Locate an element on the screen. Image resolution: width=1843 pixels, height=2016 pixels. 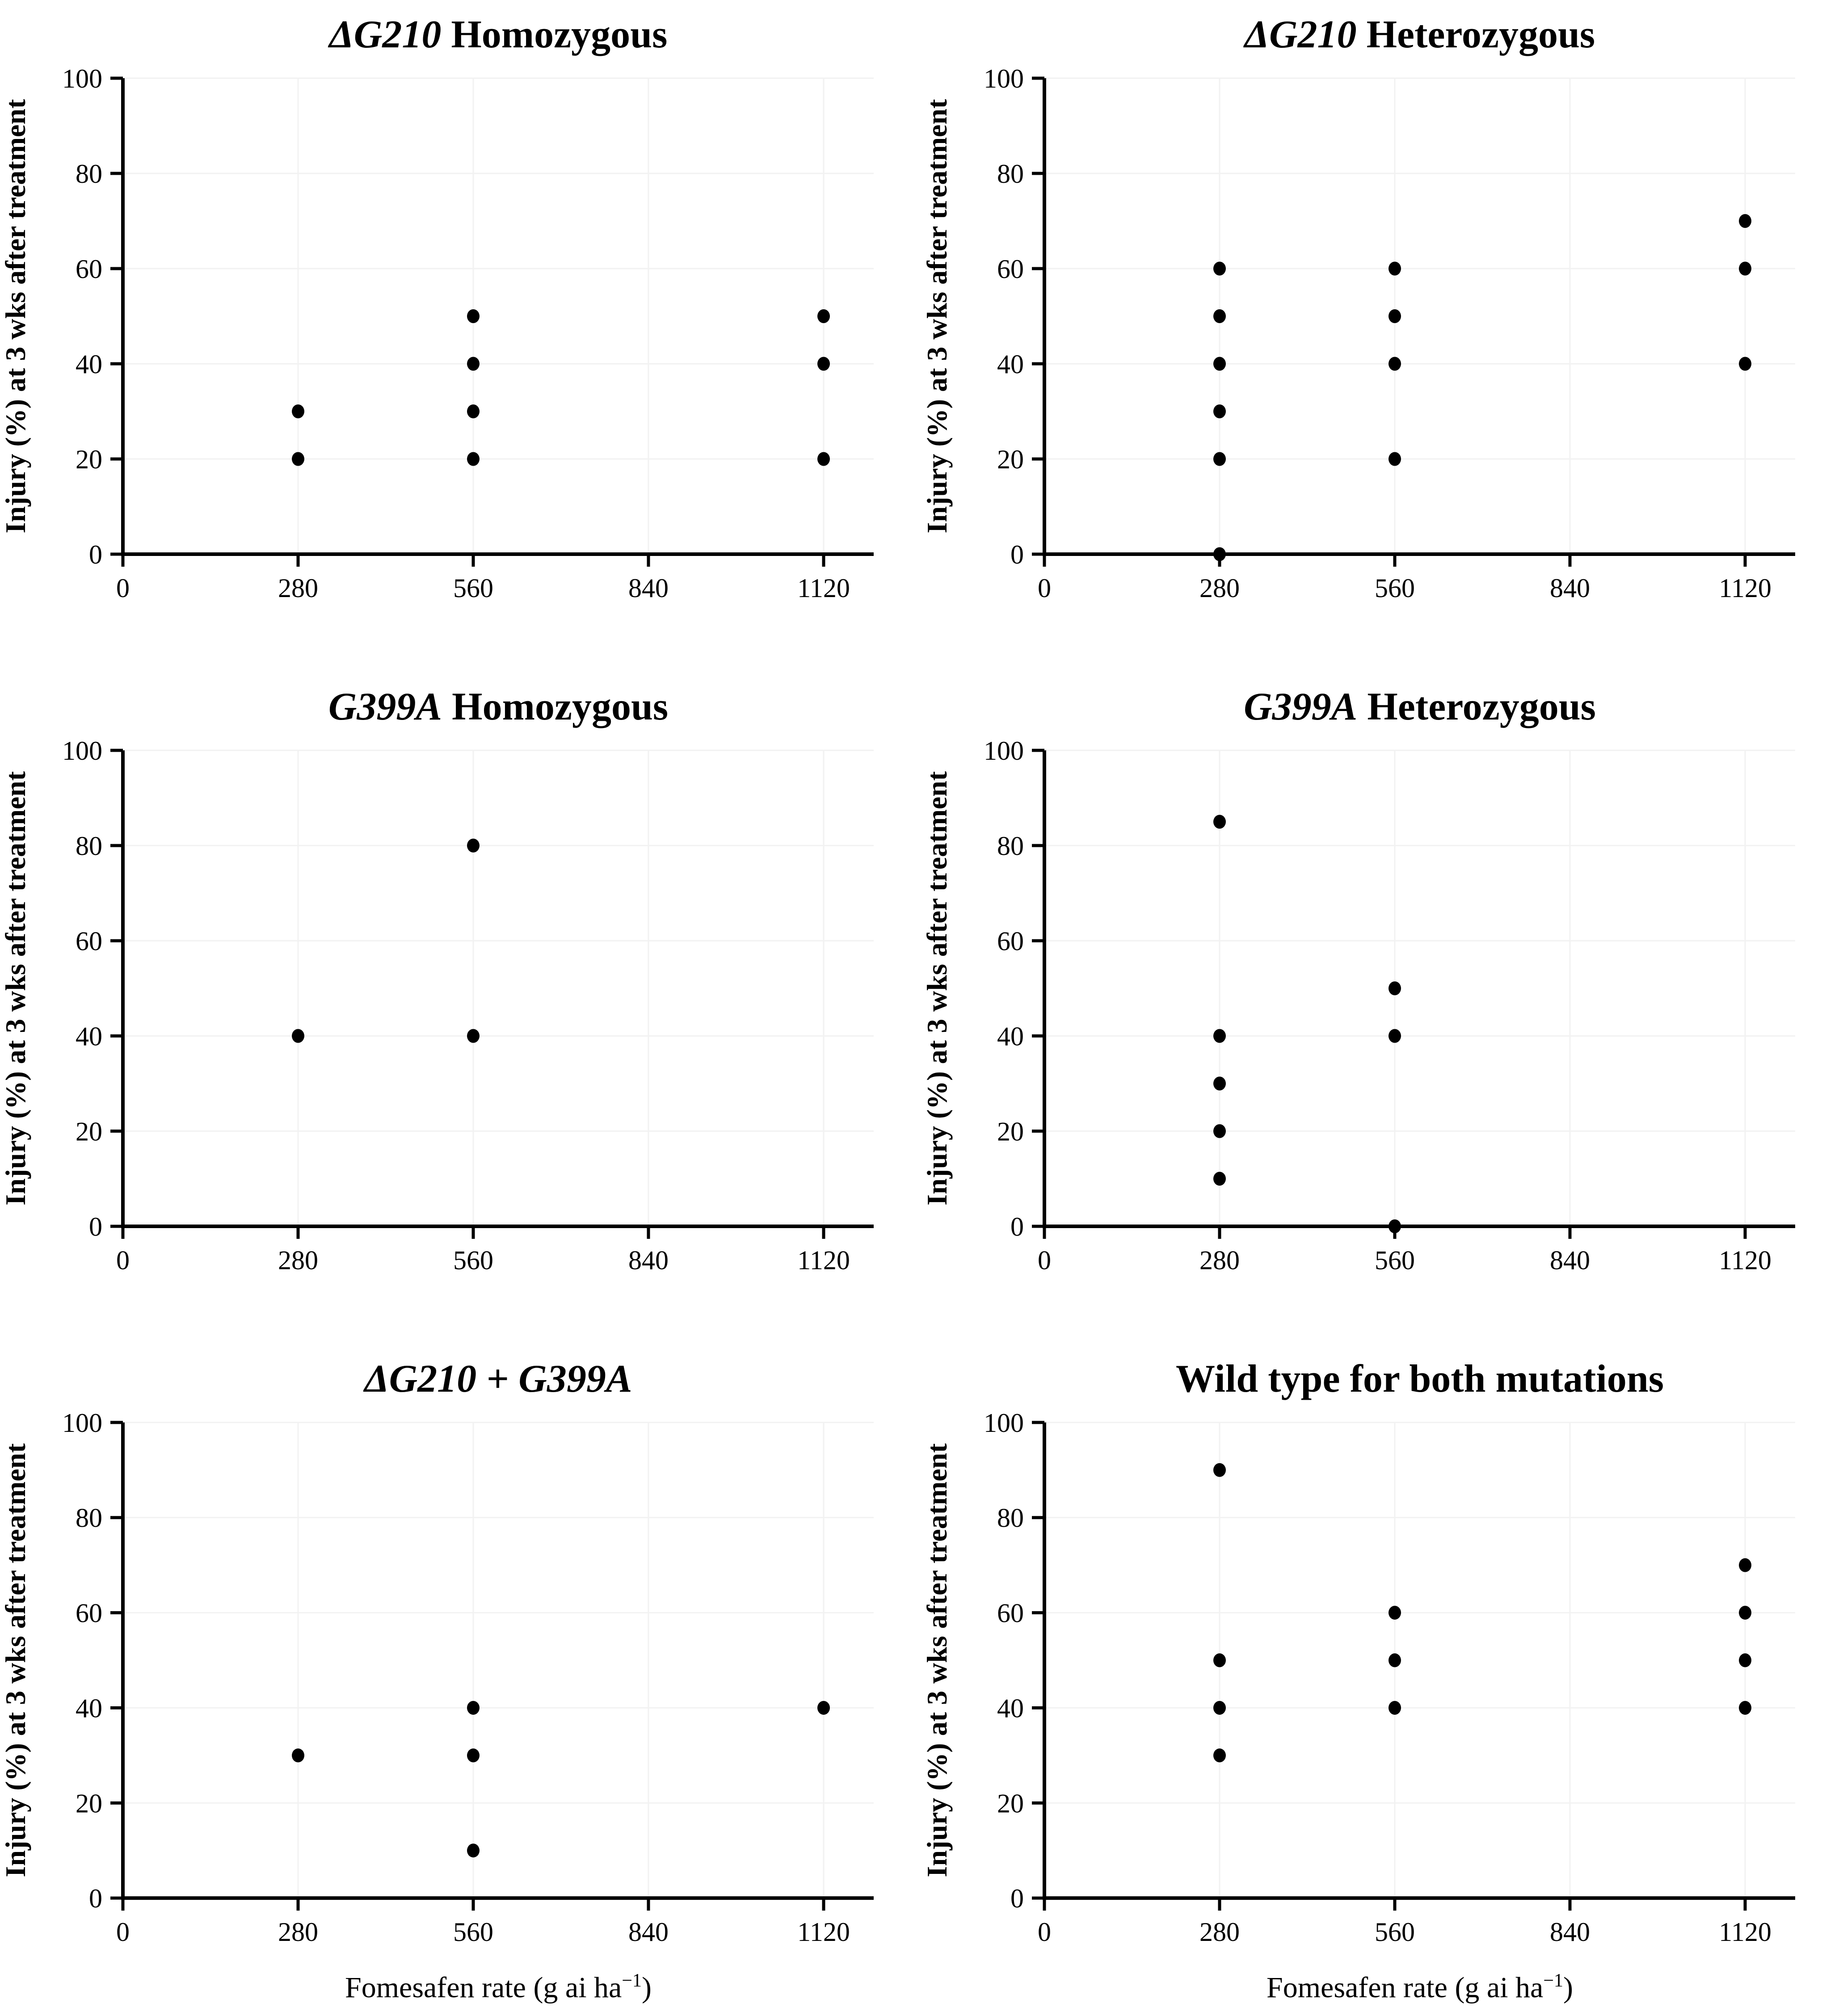
panel-title: G399A Heterozygous is located at coordinates (1420, 706).